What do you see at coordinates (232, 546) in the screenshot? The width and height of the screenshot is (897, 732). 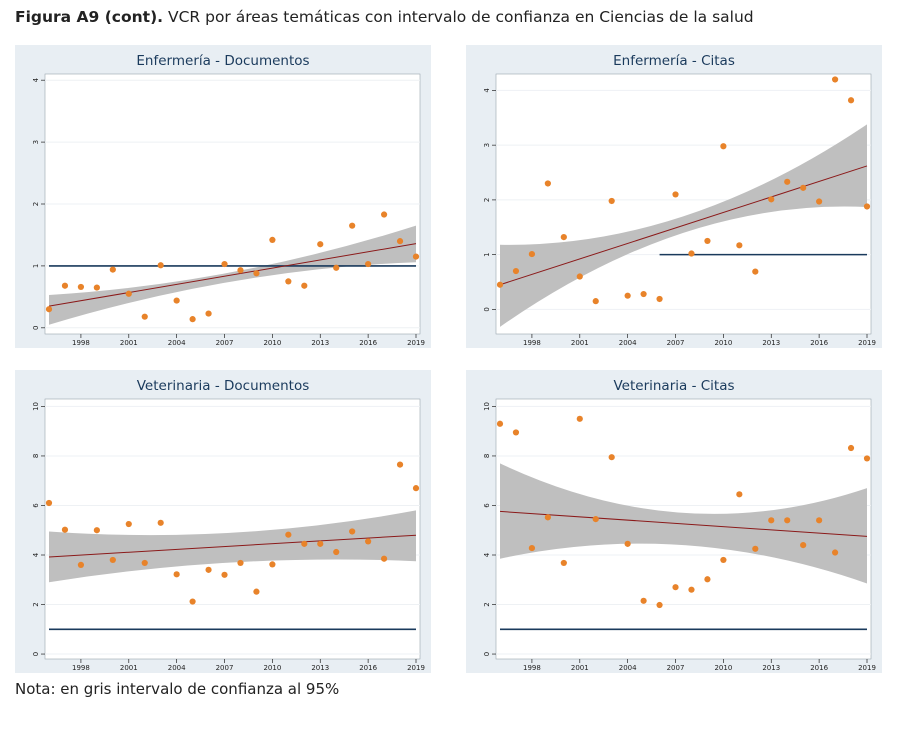 I see `trend-line` at bounding box center [232, 546].